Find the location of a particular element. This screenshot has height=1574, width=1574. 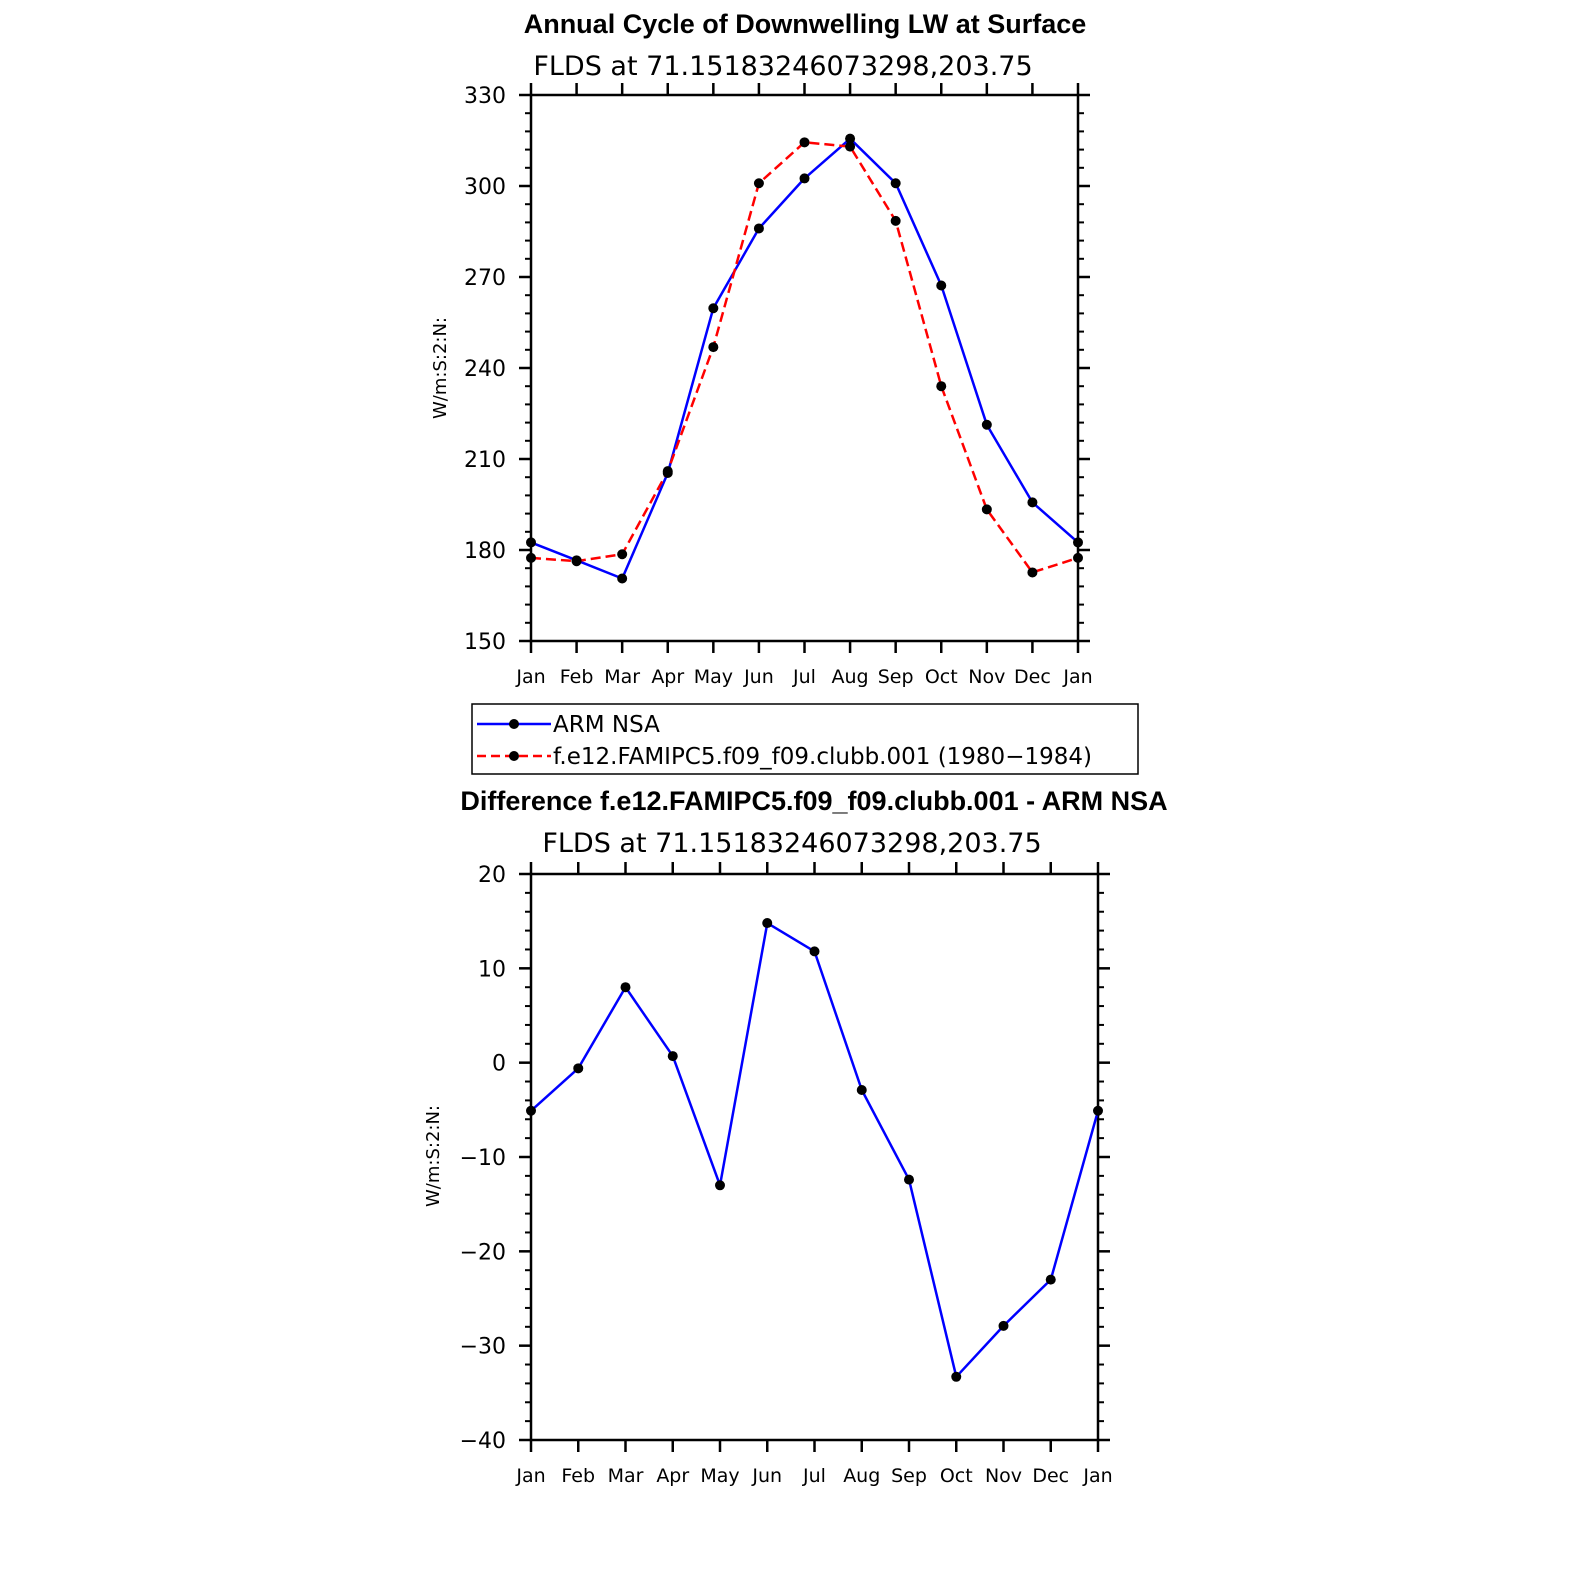

legend-obs-label: ARM NSA is located at coordinates (606, 725).